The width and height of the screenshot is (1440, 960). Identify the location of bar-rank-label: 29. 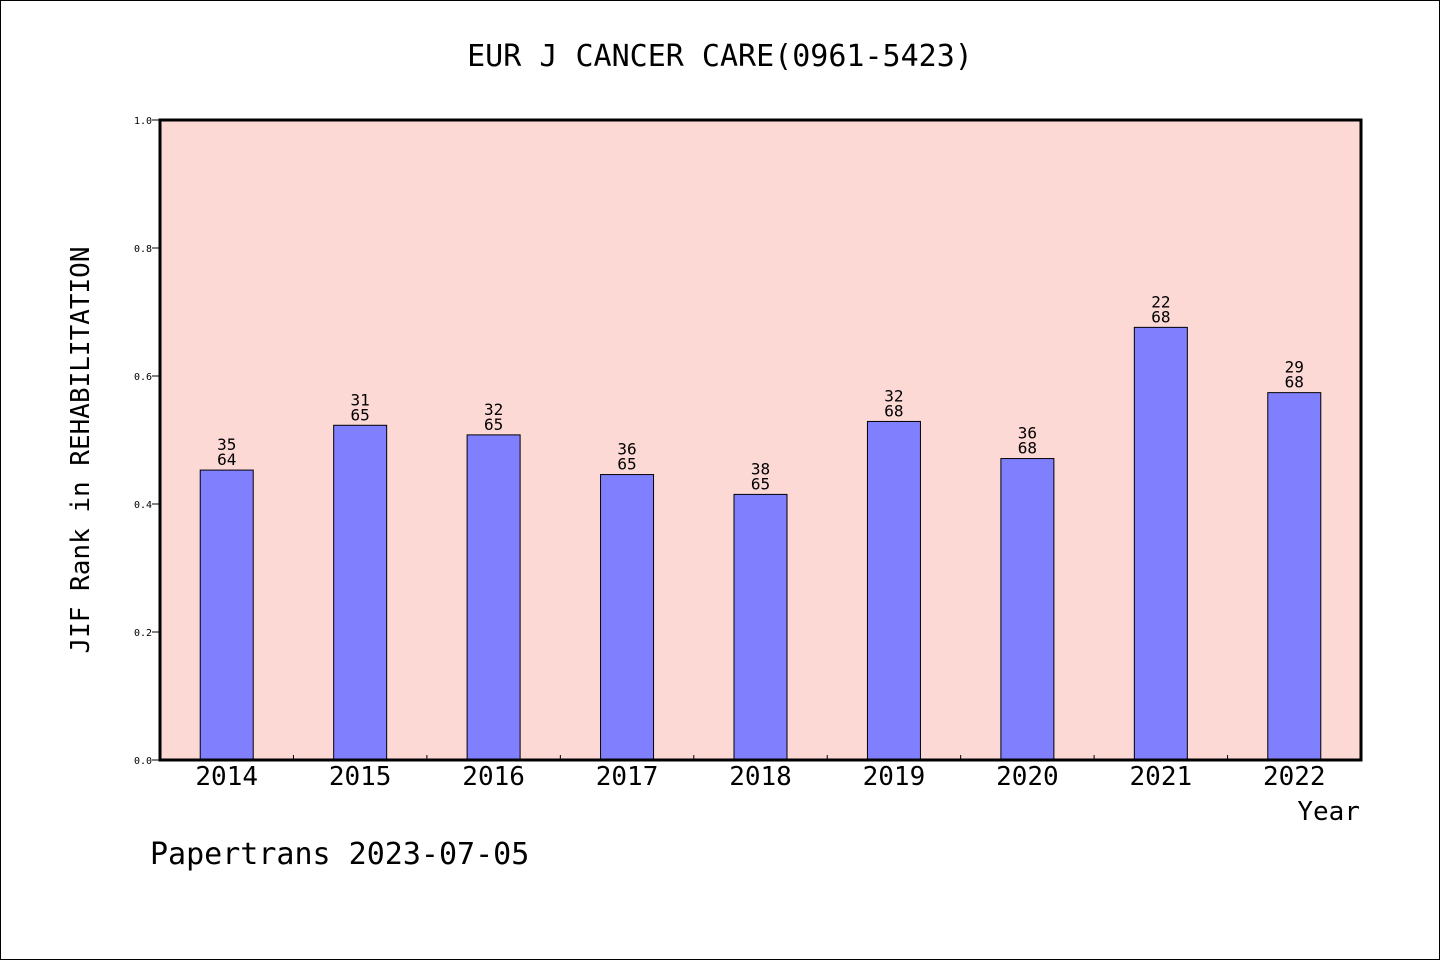
(1294, 367).